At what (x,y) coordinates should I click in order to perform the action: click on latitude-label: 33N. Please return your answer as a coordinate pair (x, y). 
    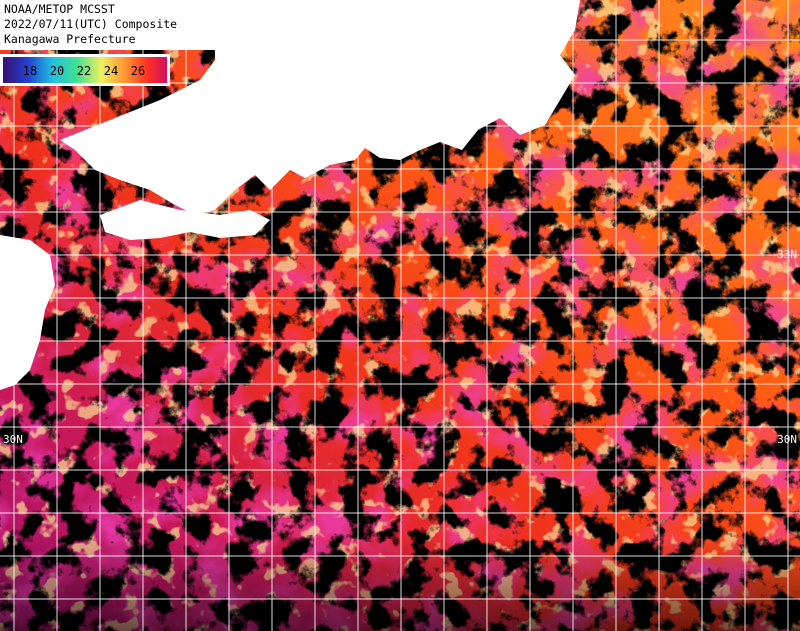
    Looking at the image, I should click on (787, 254).